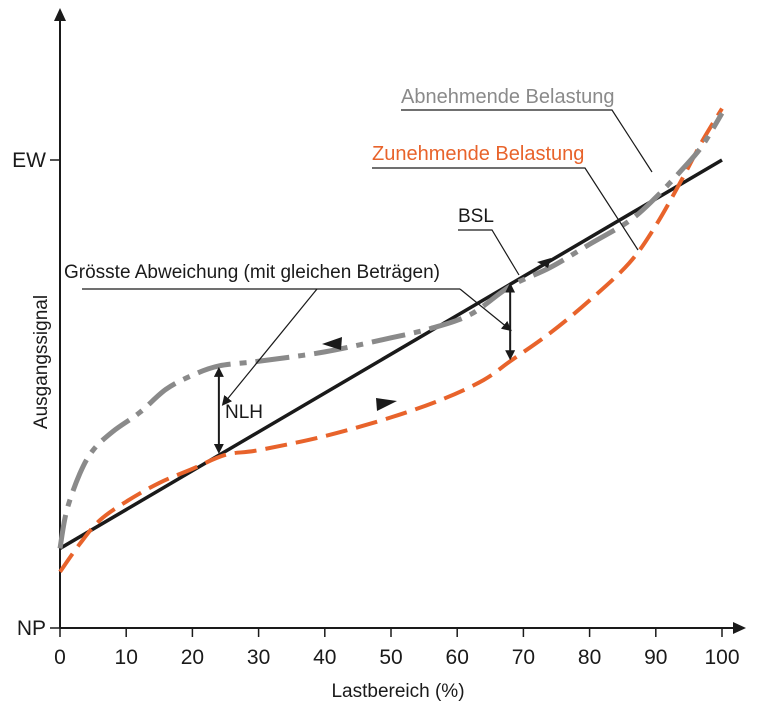 The width and height of the screenshot is (757, 722). What do you see at coordinates (655, 657) in the screenshot?
I see `x-tick-label: 90` at bounding box center [655, 657].